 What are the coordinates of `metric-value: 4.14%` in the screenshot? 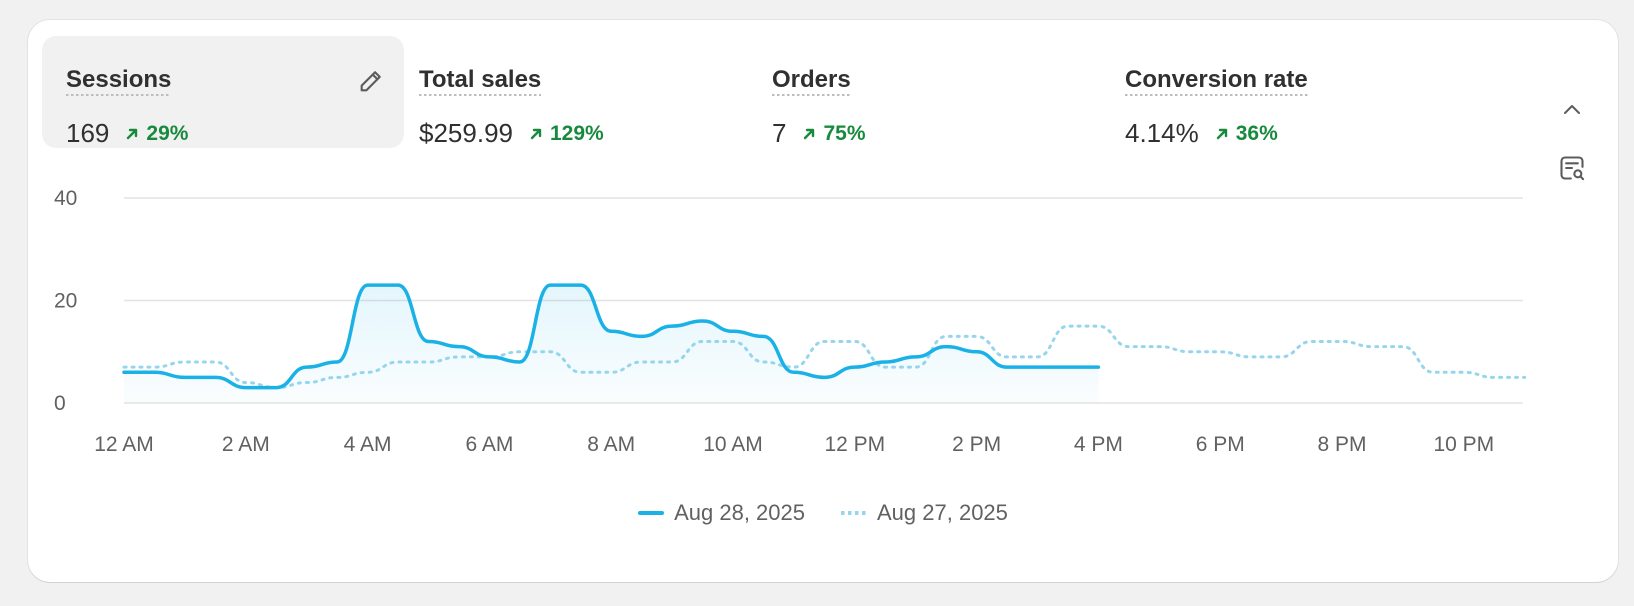 It's located at (1162, 133).